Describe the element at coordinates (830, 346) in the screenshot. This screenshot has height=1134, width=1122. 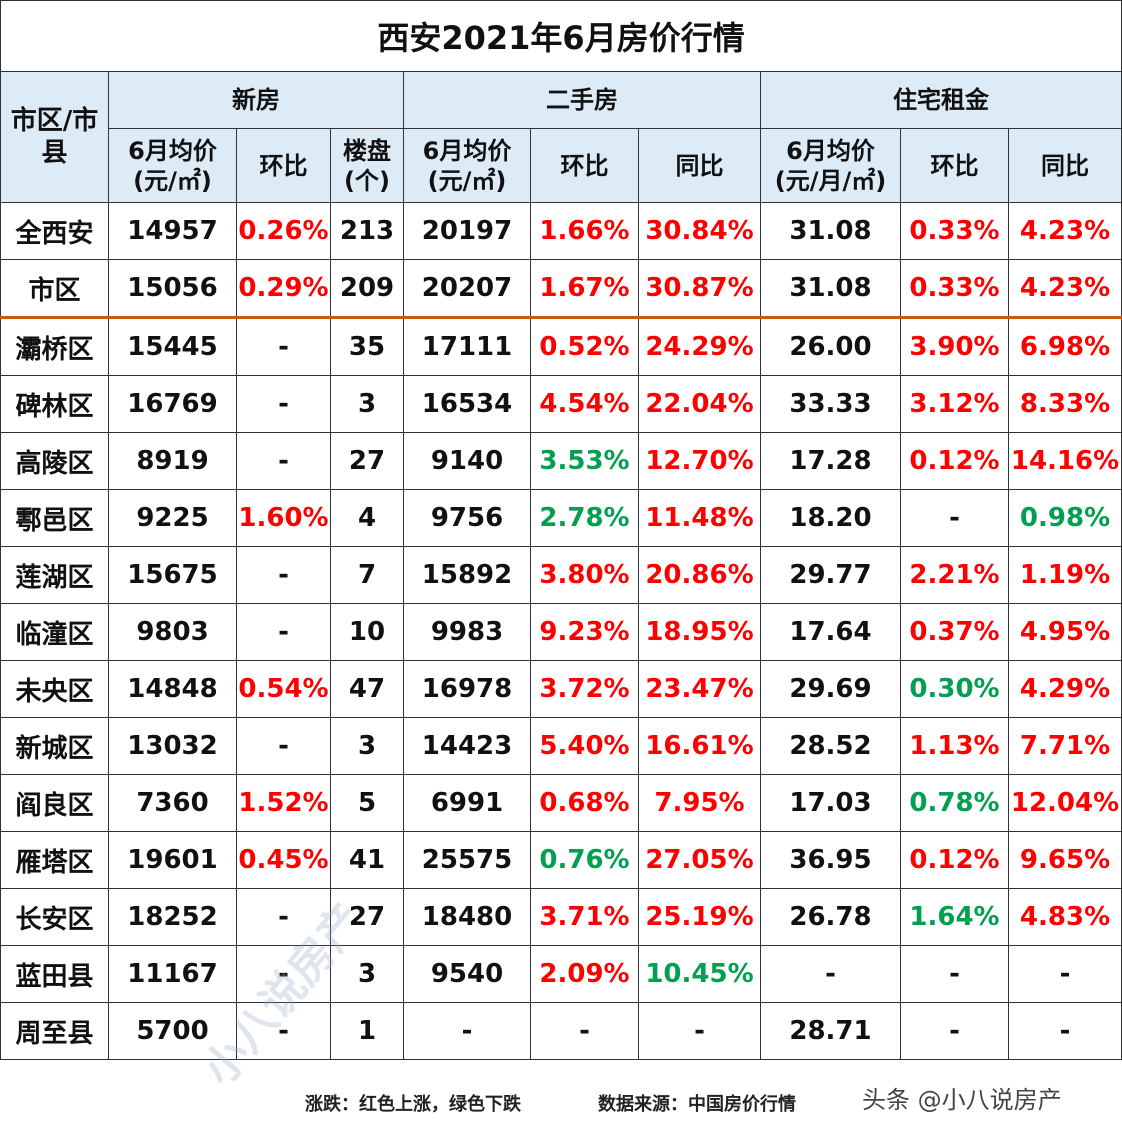
I see `value-cell: 26.00` at that location.